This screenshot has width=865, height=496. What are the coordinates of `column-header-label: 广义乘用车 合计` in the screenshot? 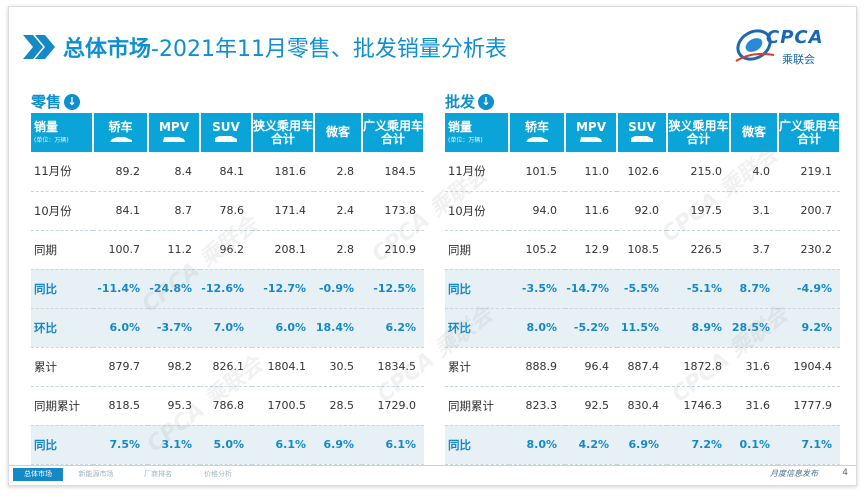 It's located at (393, 132).